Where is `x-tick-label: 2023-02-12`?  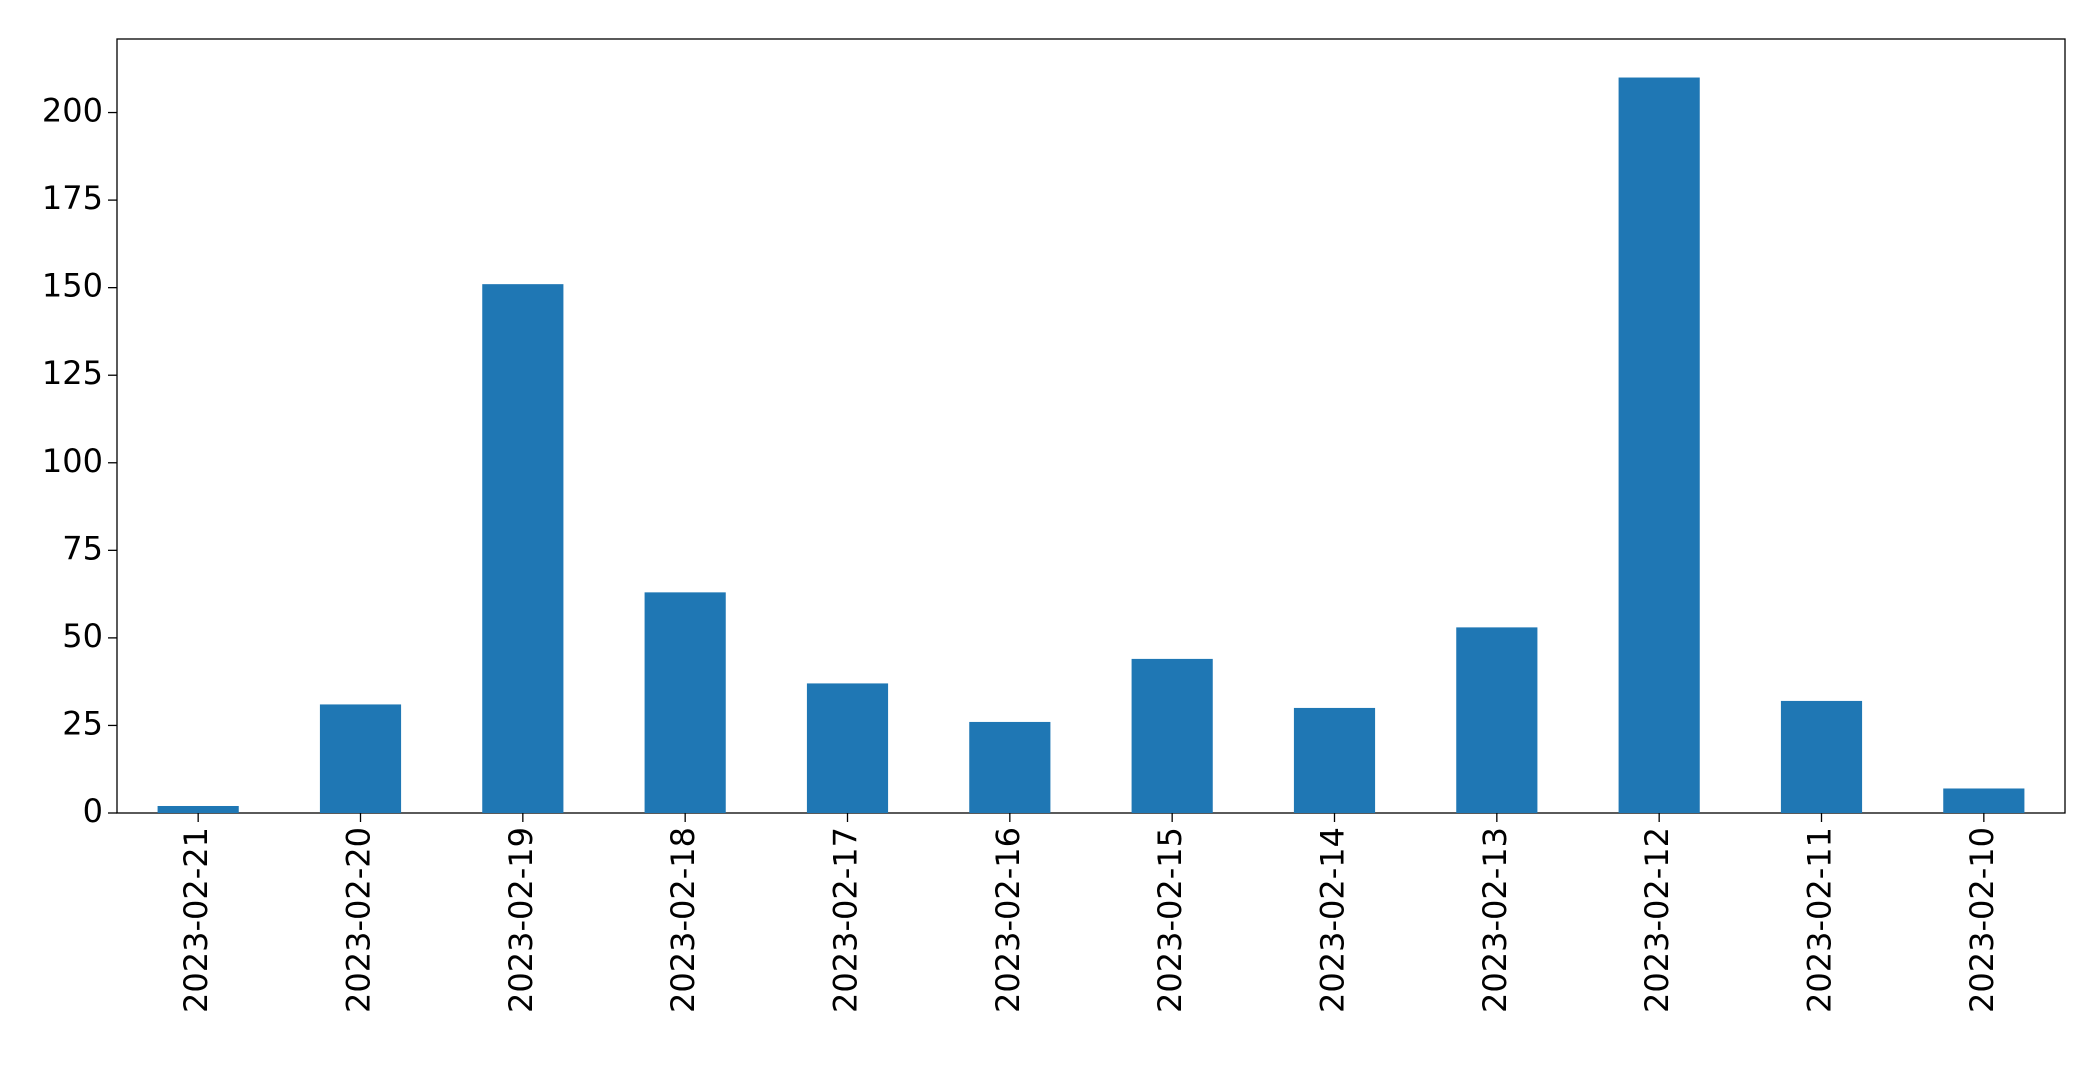 x-tick-label: 2023-02-12 is located at coordinates (1657, 920).